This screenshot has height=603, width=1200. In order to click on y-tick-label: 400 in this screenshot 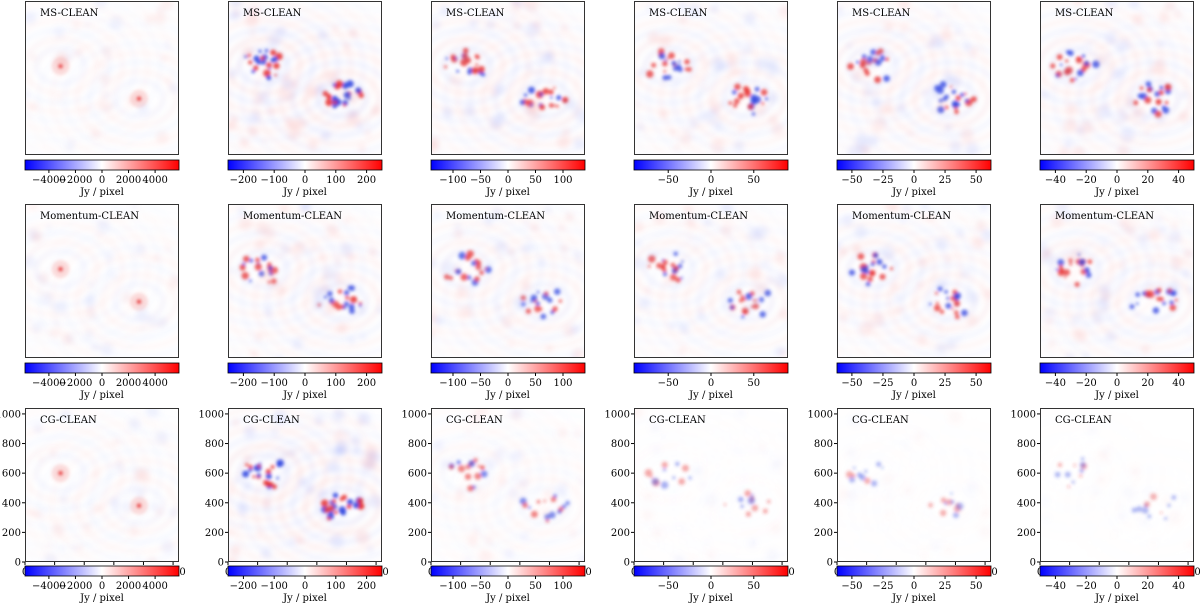, I will do `click(11, 503)`.